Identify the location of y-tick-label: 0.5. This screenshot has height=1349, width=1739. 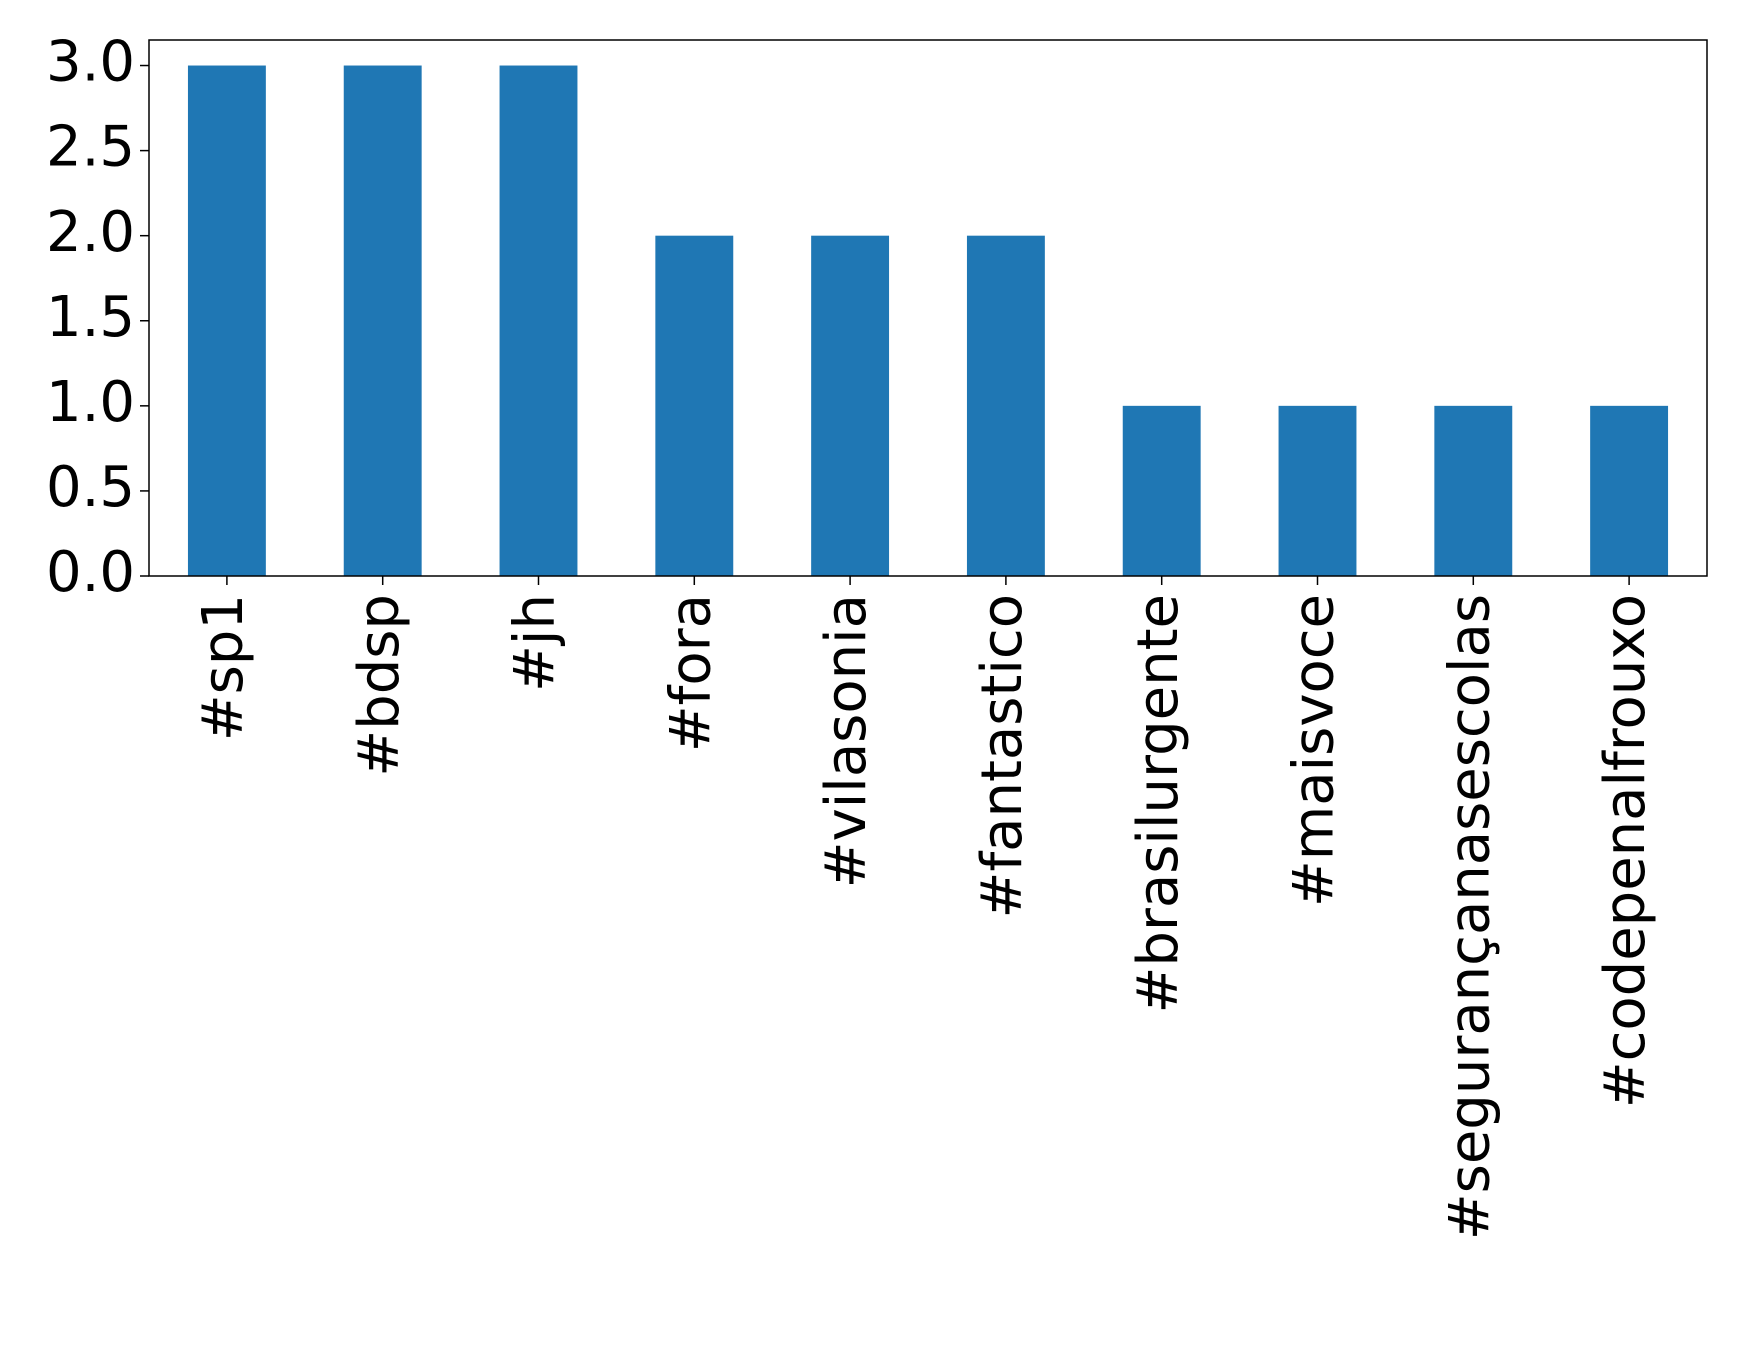
(90, 487).